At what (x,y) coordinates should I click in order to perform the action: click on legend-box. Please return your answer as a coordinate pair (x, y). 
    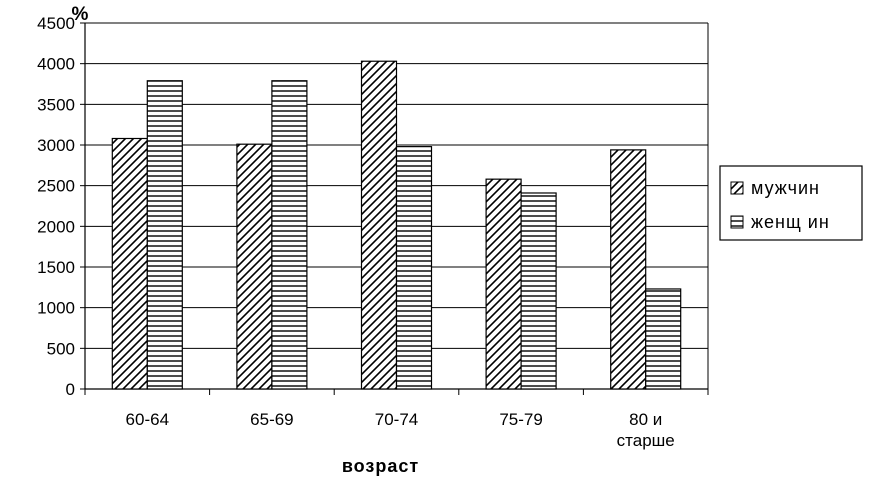
    Looking at the image, I should click on (791, 203).